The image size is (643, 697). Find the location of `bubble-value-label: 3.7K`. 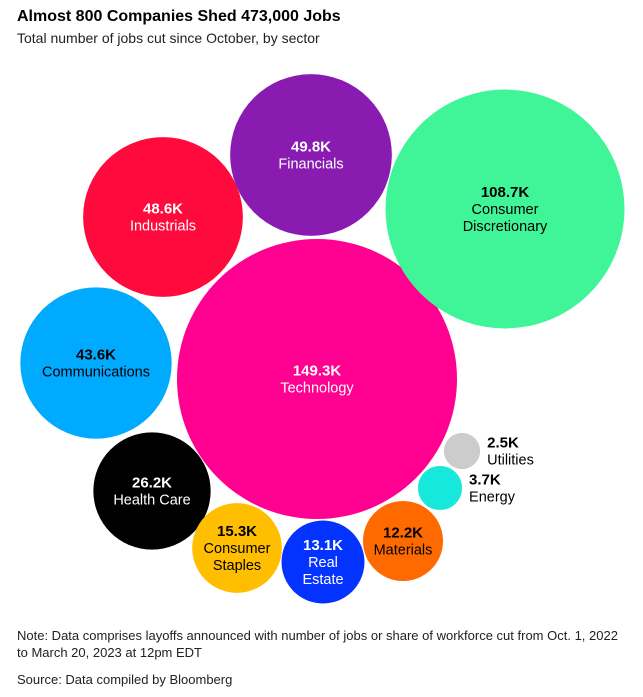

bubble-value-label: 3.7K is located at coordinates (485, 480).